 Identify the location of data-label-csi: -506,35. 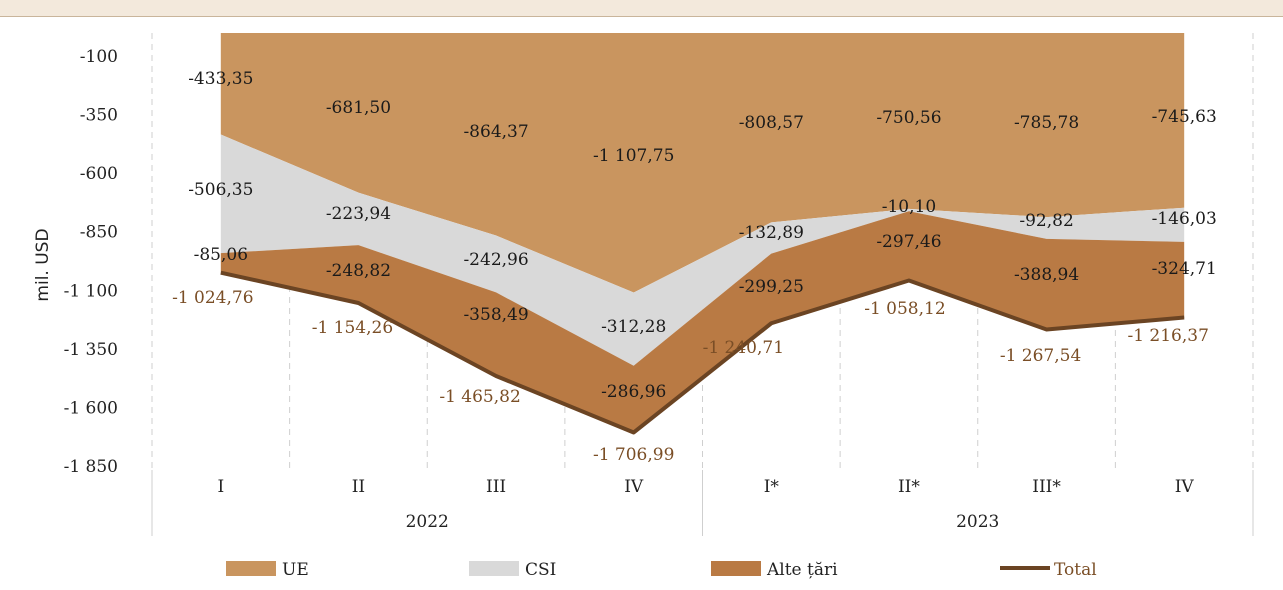
(220, 190).